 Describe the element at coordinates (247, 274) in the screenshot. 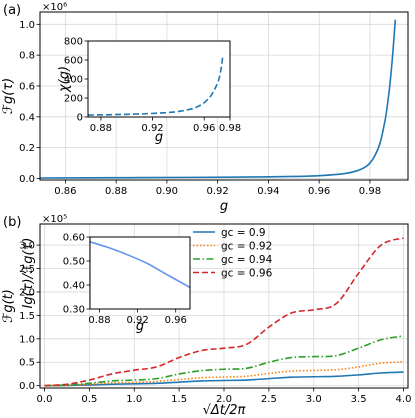

I see `legend-entry: gc = 0.96` at that location.